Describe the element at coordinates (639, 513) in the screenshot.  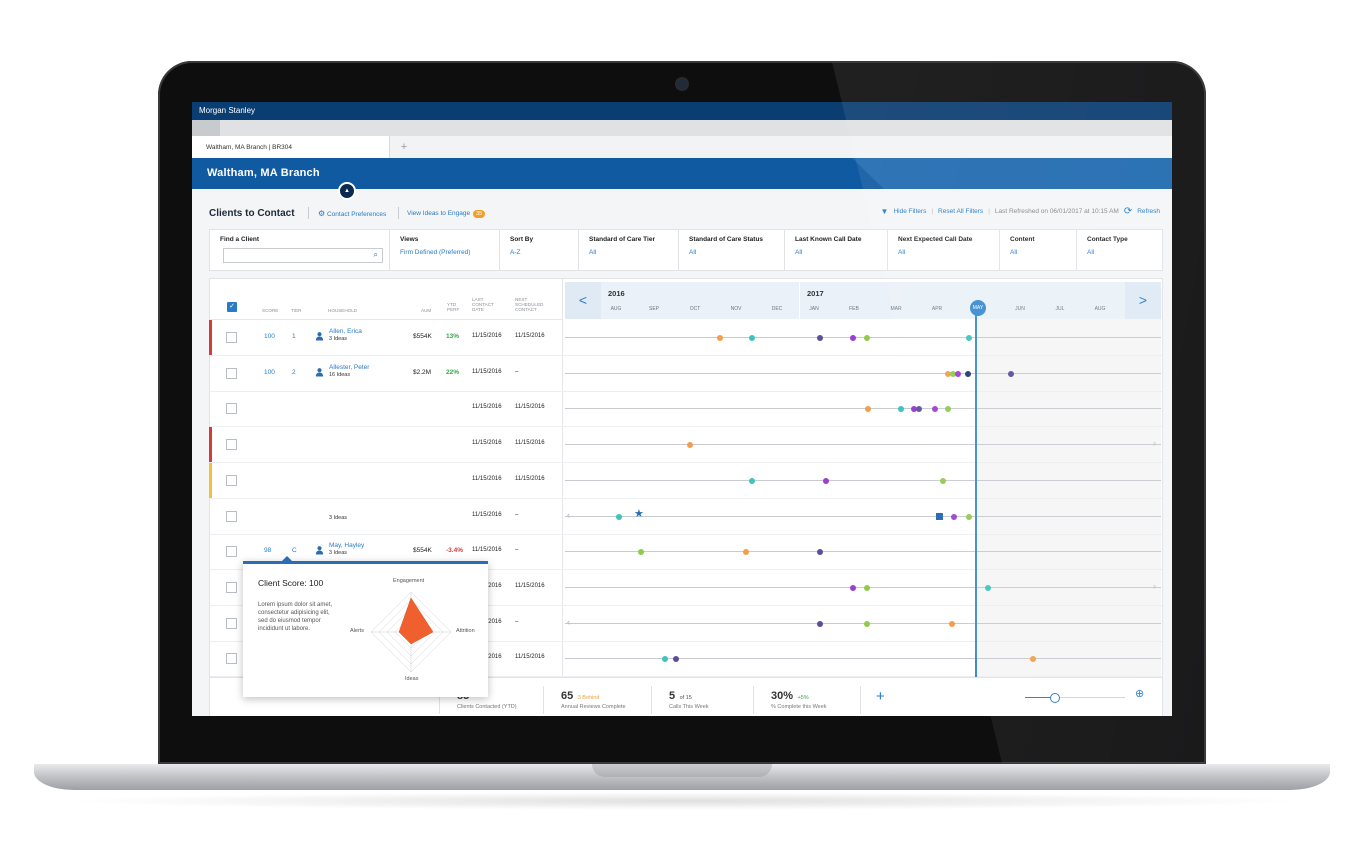
I see `star-event-icon: ★` at that location.